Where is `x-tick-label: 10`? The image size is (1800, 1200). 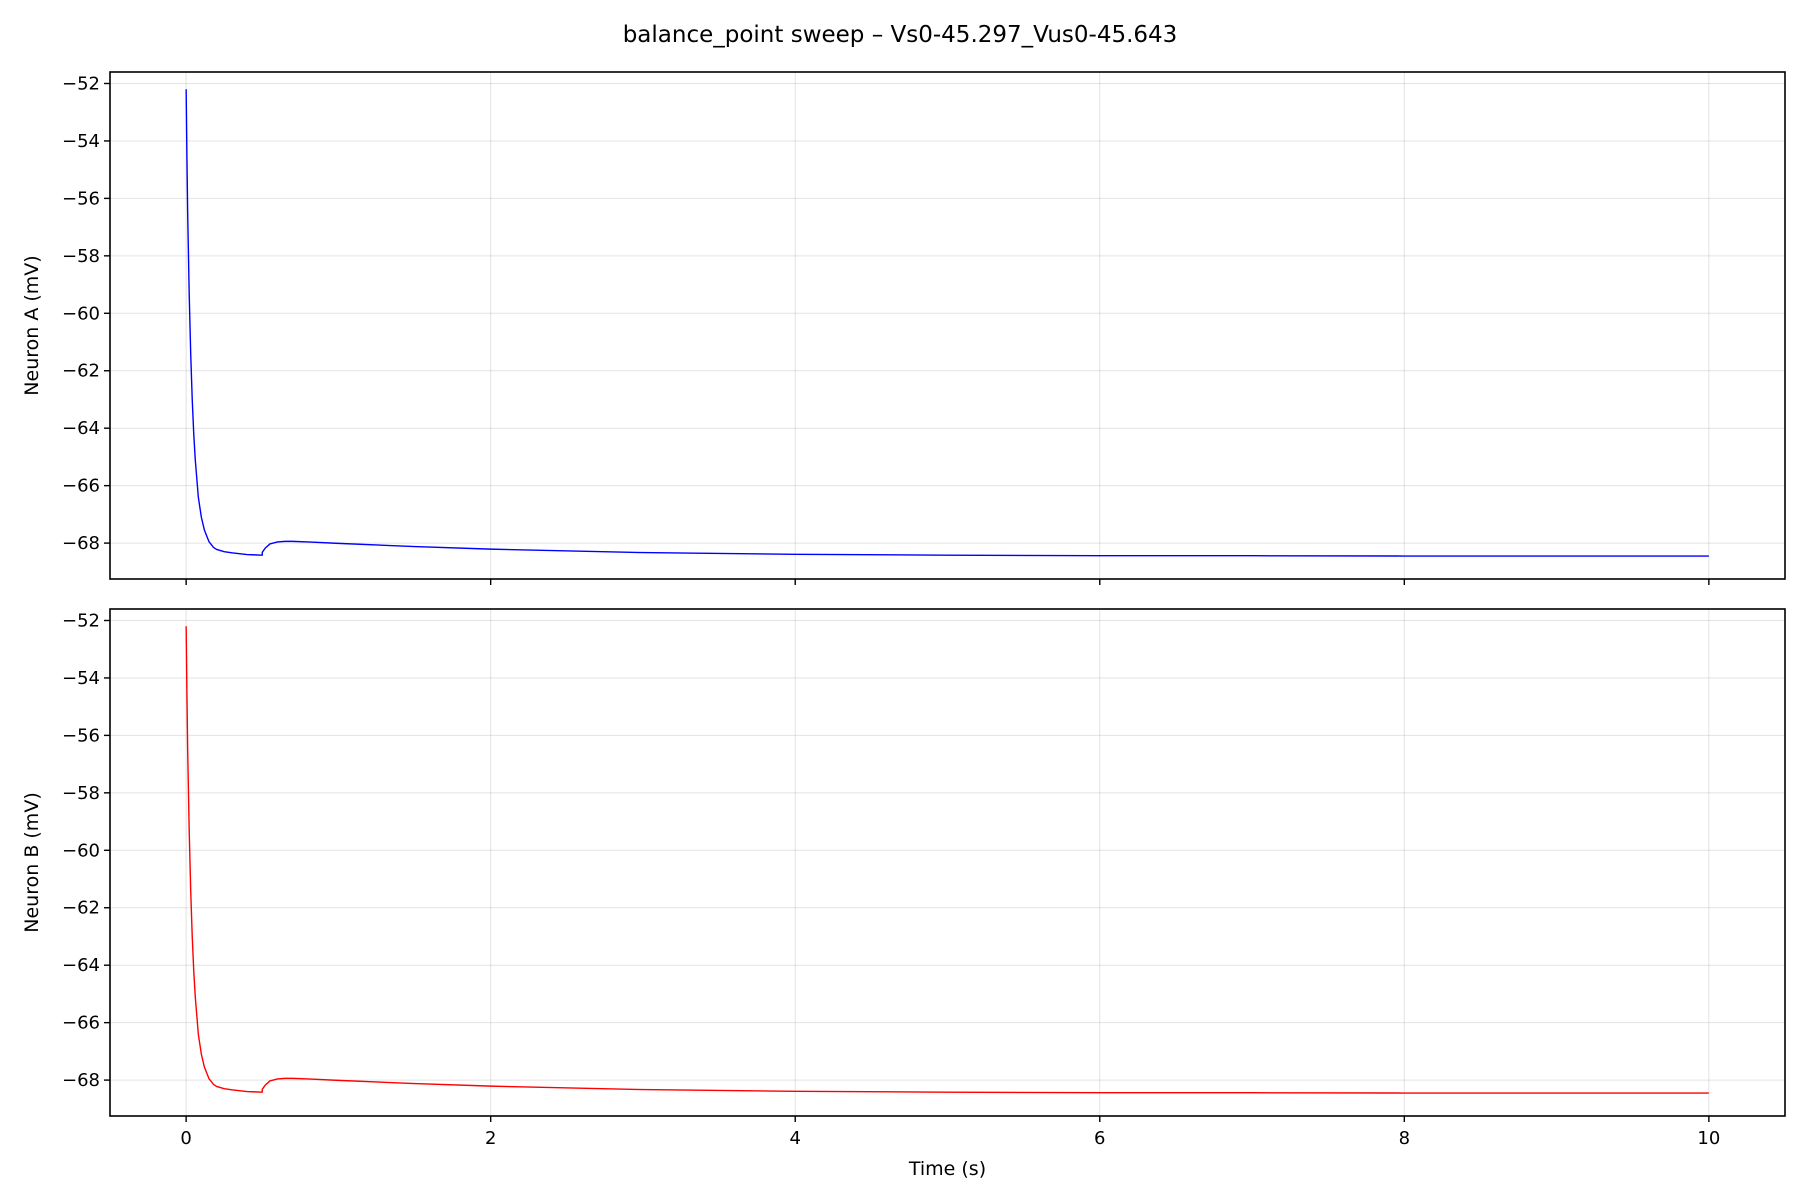
x-tick-label: 10 is located at coordinates (1708, 1138).